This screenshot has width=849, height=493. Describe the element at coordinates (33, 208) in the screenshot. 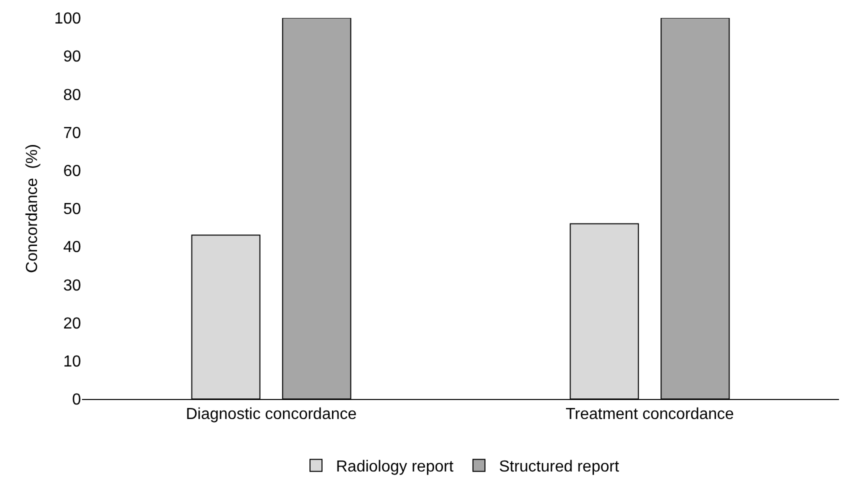

I see `y-axis-title: Concordance (%)` at that location.